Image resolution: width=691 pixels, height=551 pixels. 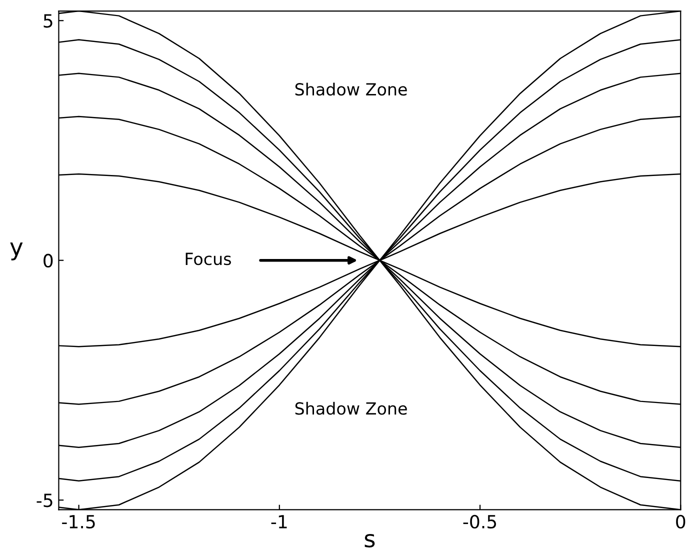 I want to click on x-tick-label: -0.5, so click(x=479, y=521).